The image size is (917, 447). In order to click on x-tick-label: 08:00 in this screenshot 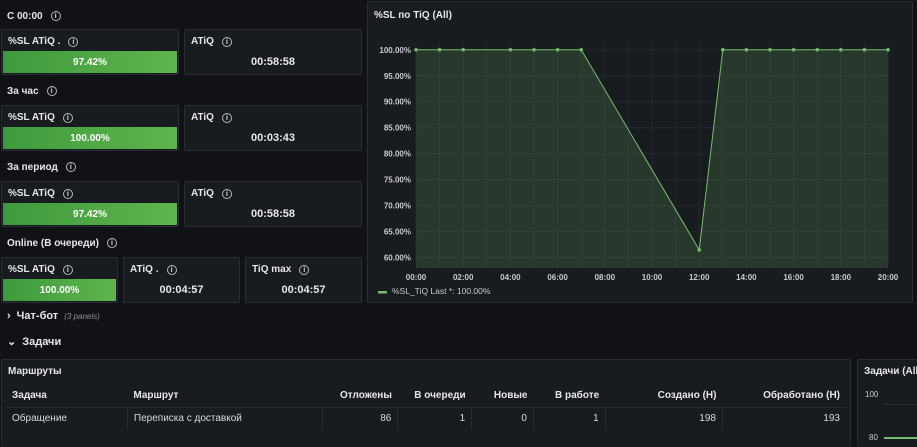, I will do `click(605, 277)`.